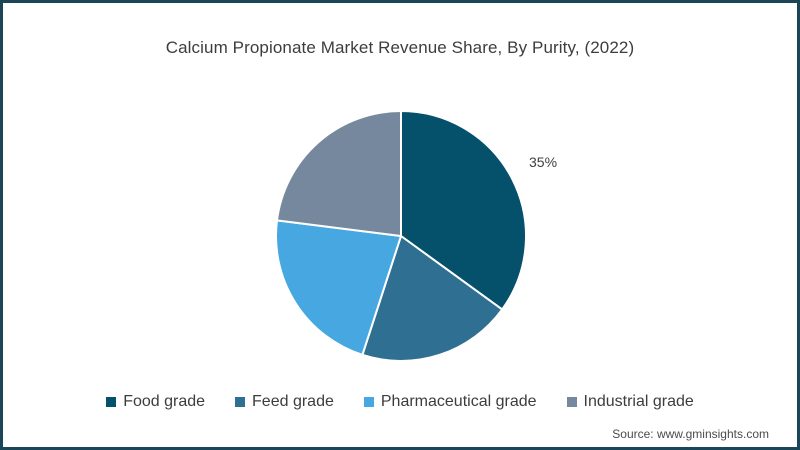 Image resolution: width=800 pixels, height=450 pixels. Describe the element at coordinates (543, 162) in the screenshot. I see `data-label-food-grade: 35%` at that location.